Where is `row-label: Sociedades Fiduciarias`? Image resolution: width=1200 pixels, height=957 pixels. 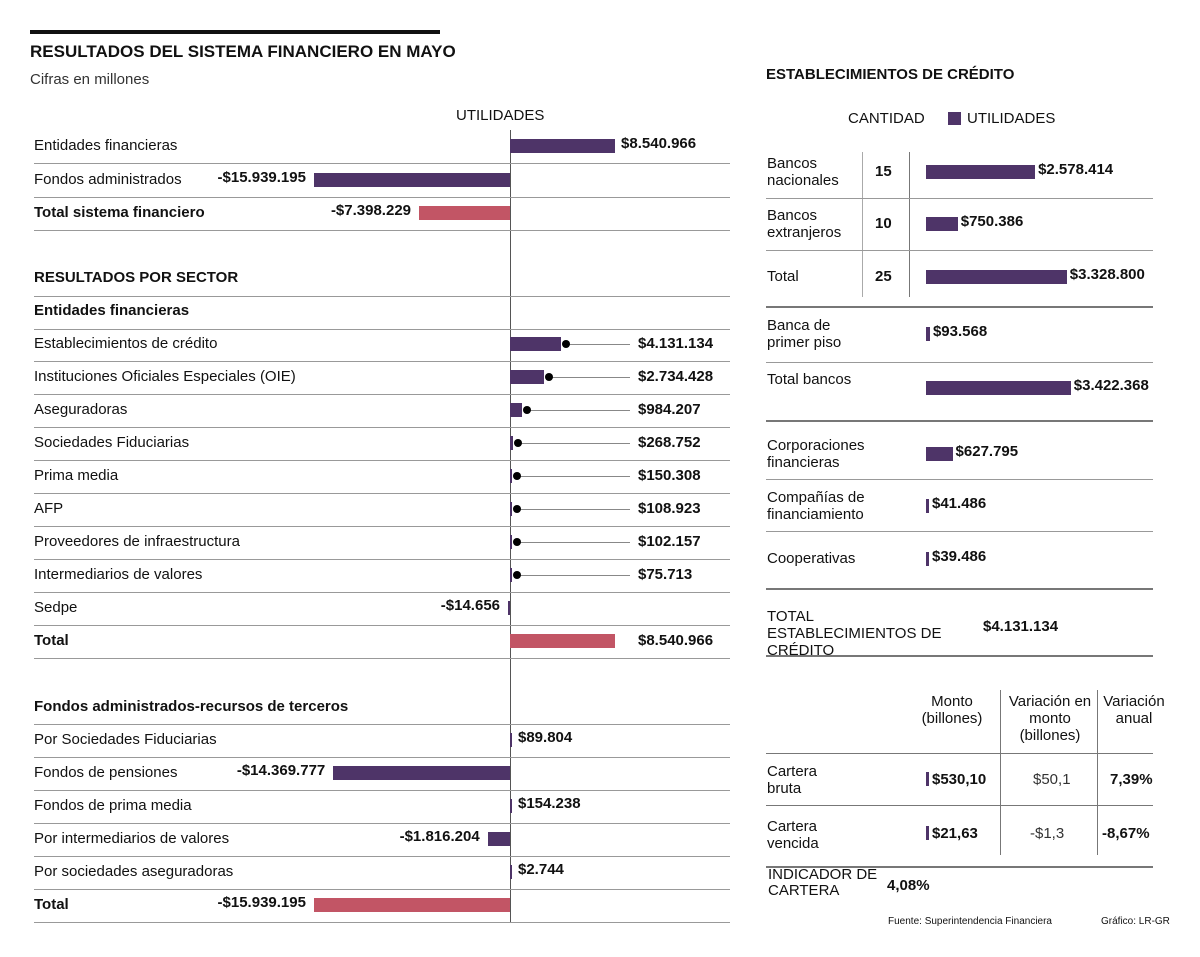
row-label: Sociedades Fiduciarias is located at coordinates (112, 442).